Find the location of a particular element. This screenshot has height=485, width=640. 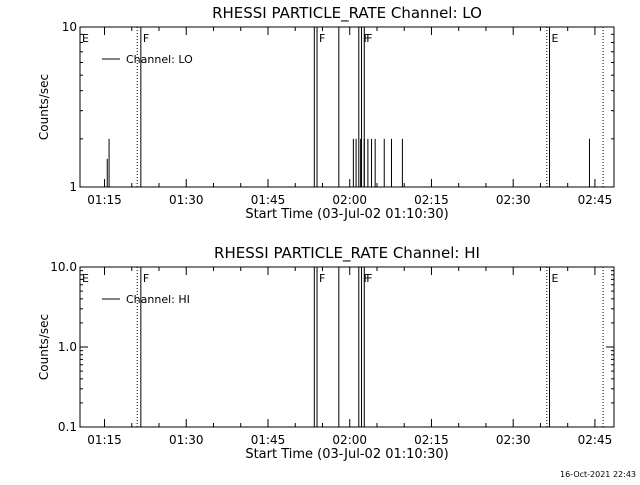

panel1-x-tick-label: 02:15 is located at coordinates (431, 200).